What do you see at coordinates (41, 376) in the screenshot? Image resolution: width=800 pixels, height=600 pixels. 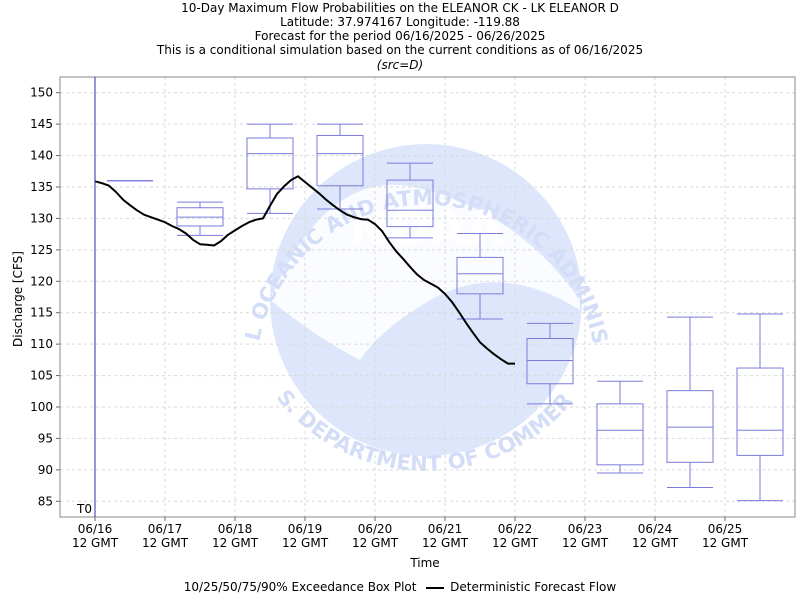 I see `y-tick-label: 105` at bounding box center [41, 376].